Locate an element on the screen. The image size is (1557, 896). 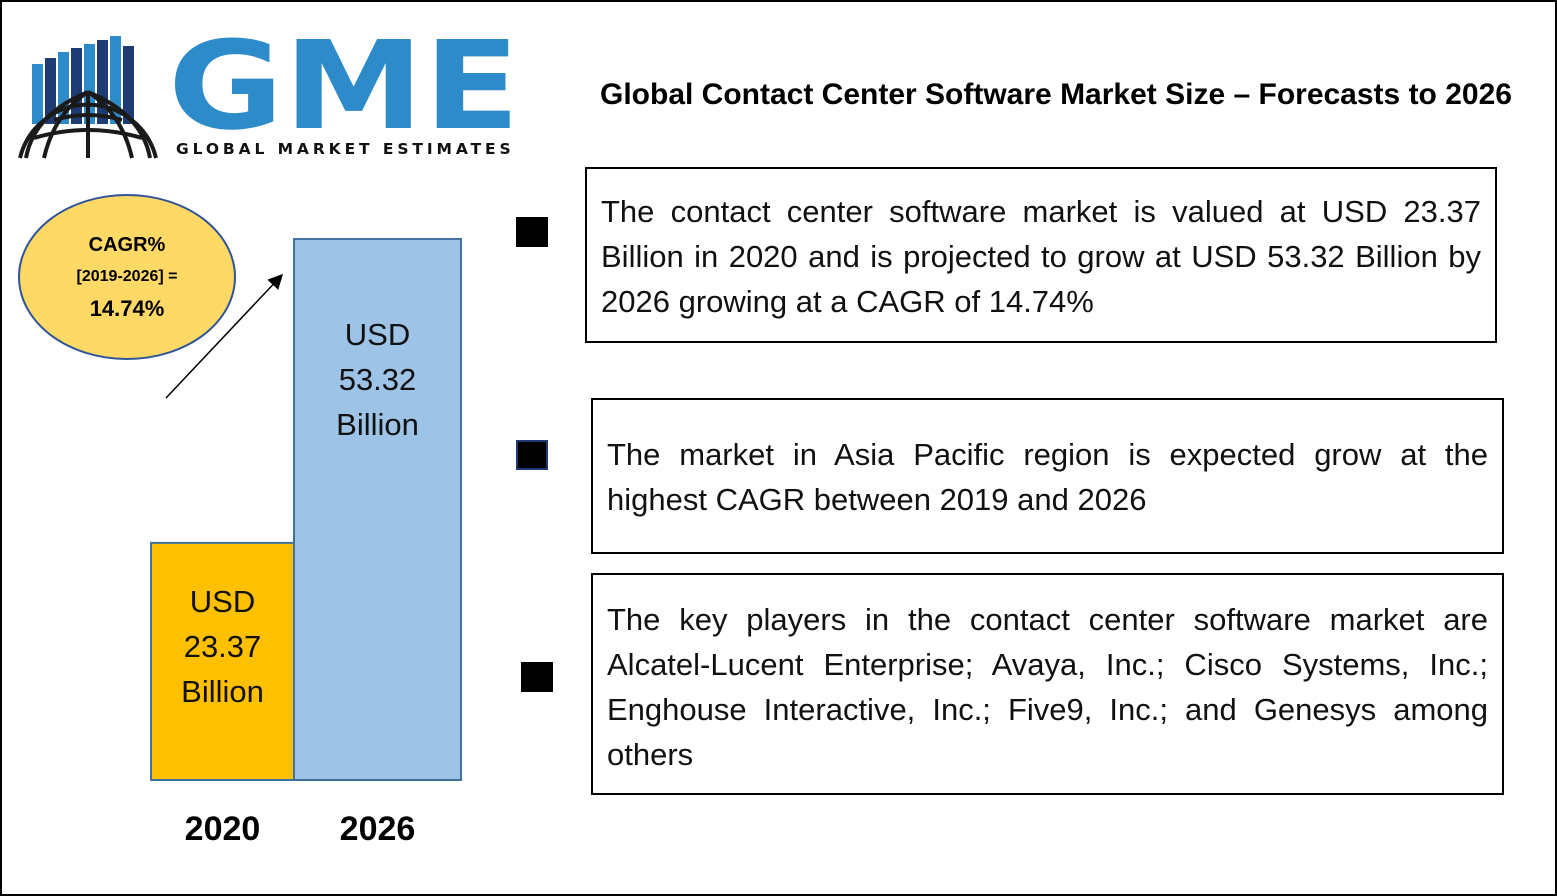
logo-letters: GME is located at coordinates (344, 86).